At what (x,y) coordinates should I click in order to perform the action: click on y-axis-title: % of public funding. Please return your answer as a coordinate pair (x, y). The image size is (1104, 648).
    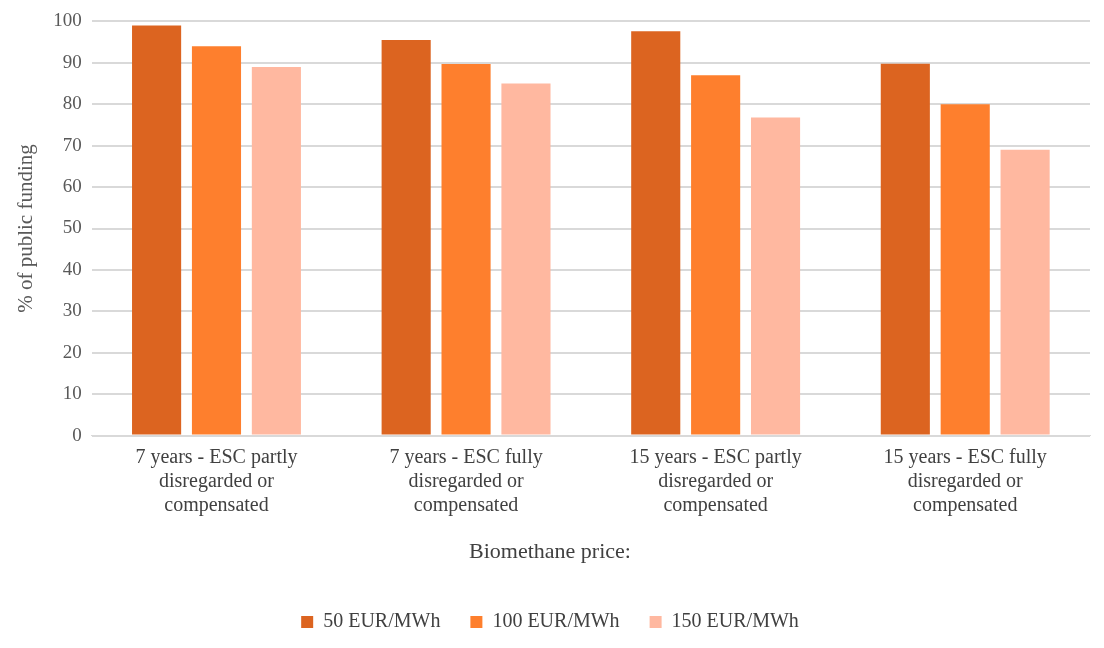
    Looking at the image, I should click on (25, 228).